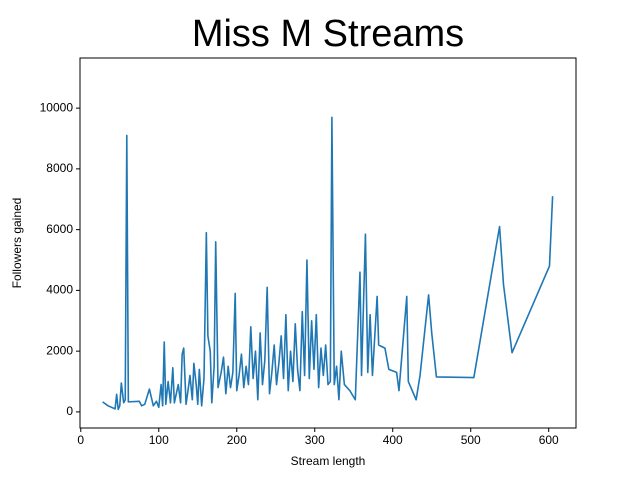 Image resolution: width=640 pixels, height=480 pixels. I want to click on y-tick-label: 6000, so click(59, 229).